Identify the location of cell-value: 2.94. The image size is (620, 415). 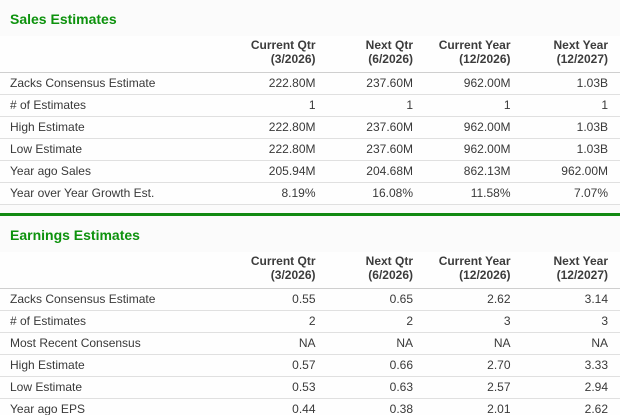
(571, 387).